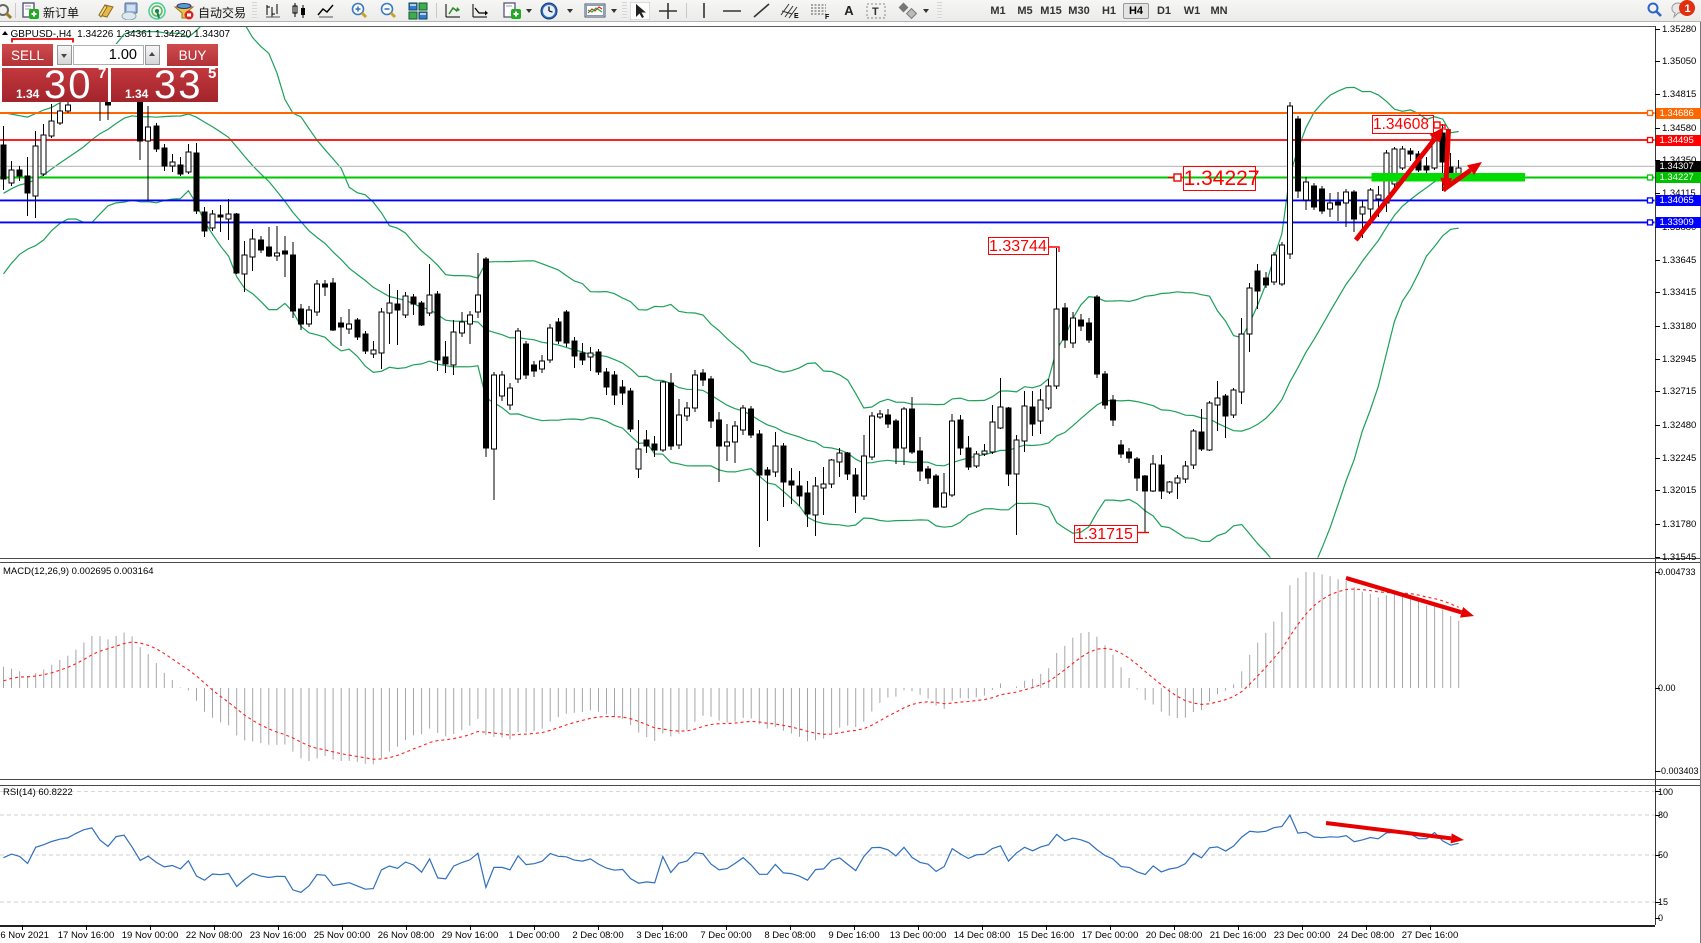  Describe the element at coordinates (1688, 9) in the screenshot. I see `svg-text: 1` at that location.